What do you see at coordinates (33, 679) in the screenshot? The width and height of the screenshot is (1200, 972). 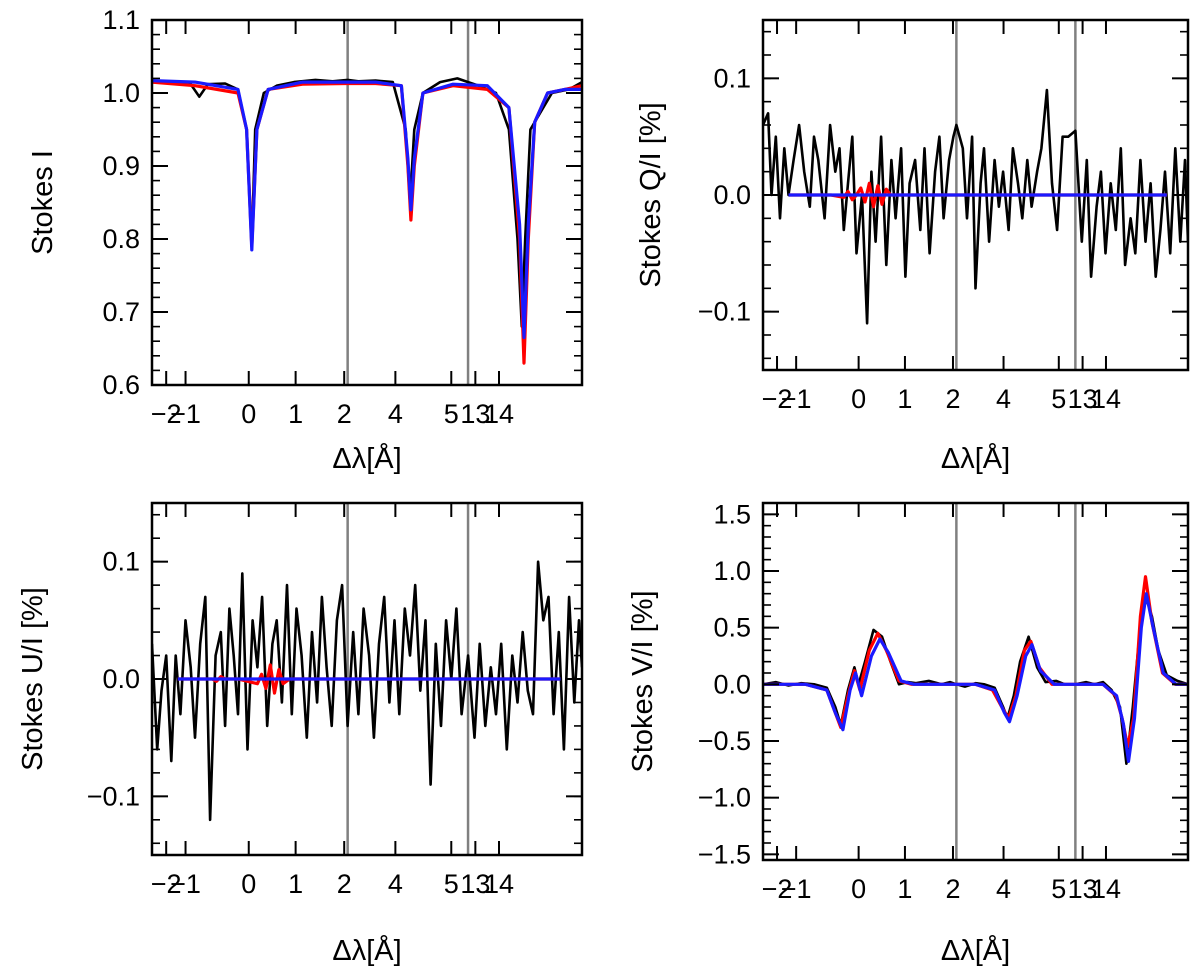 I see `y-axis-title: Stokes U/I [%]` at bounding box center [33, 679].